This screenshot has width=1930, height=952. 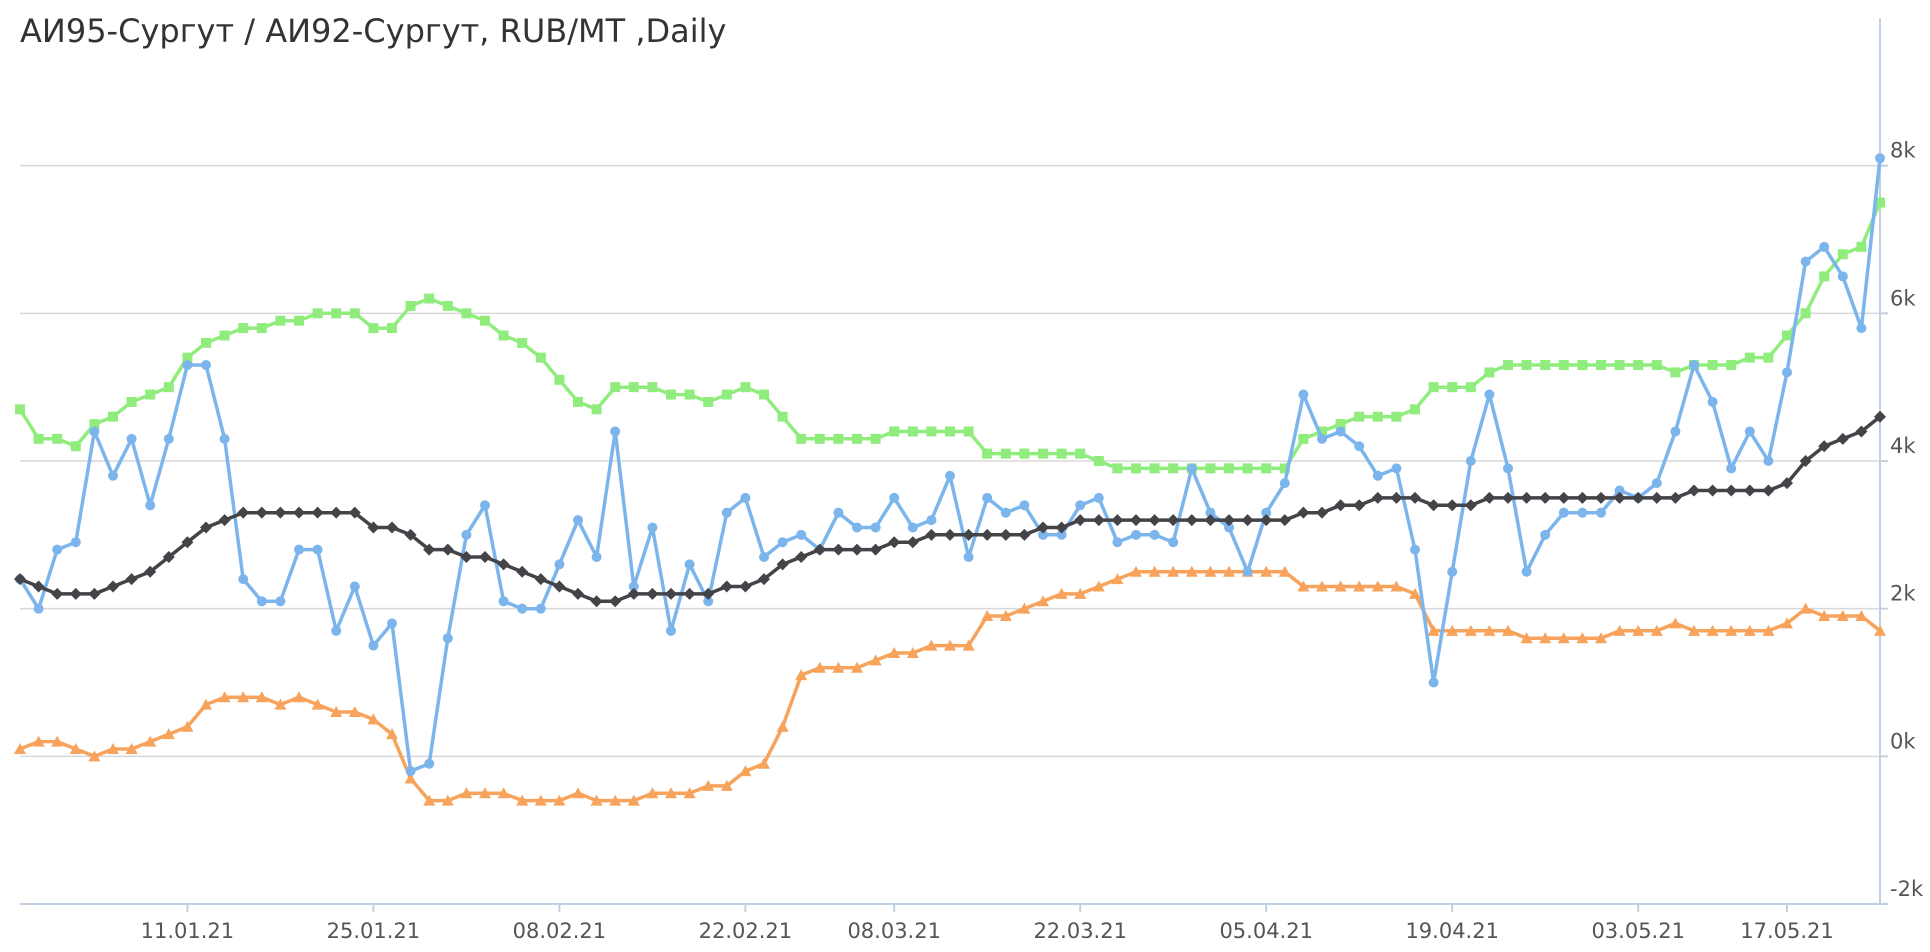 What do you see at coordinates (1452, 931) in the screenshot?
I see `x-tick-label: 19.04.21` at bounding box center [1452, 931].